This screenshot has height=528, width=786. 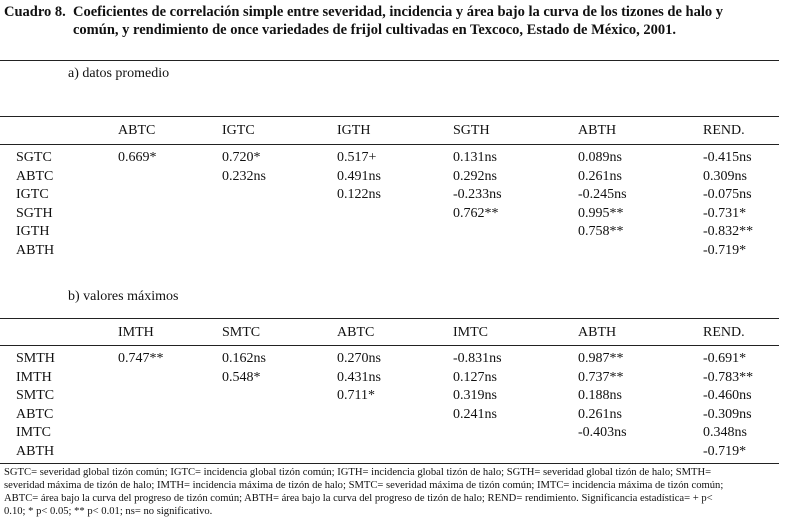 I want to click on row-label: IMTC, so click(x=33, y=433).